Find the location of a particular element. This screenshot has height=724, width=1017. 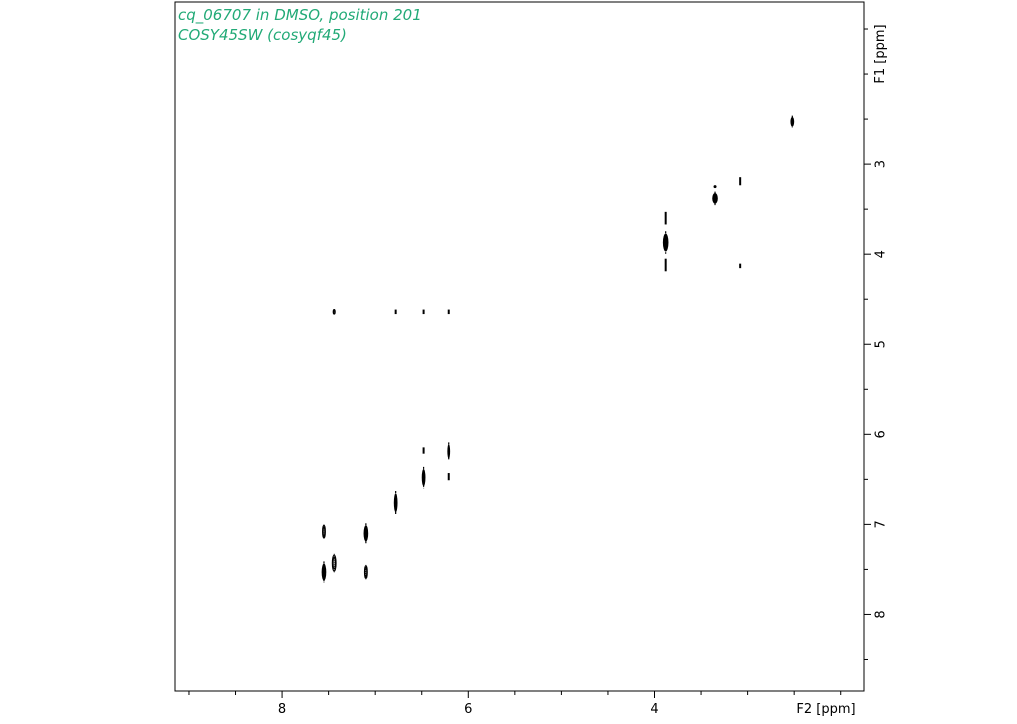

y-axis-label: F1 [ppm] is located at coordinates (880, 53).